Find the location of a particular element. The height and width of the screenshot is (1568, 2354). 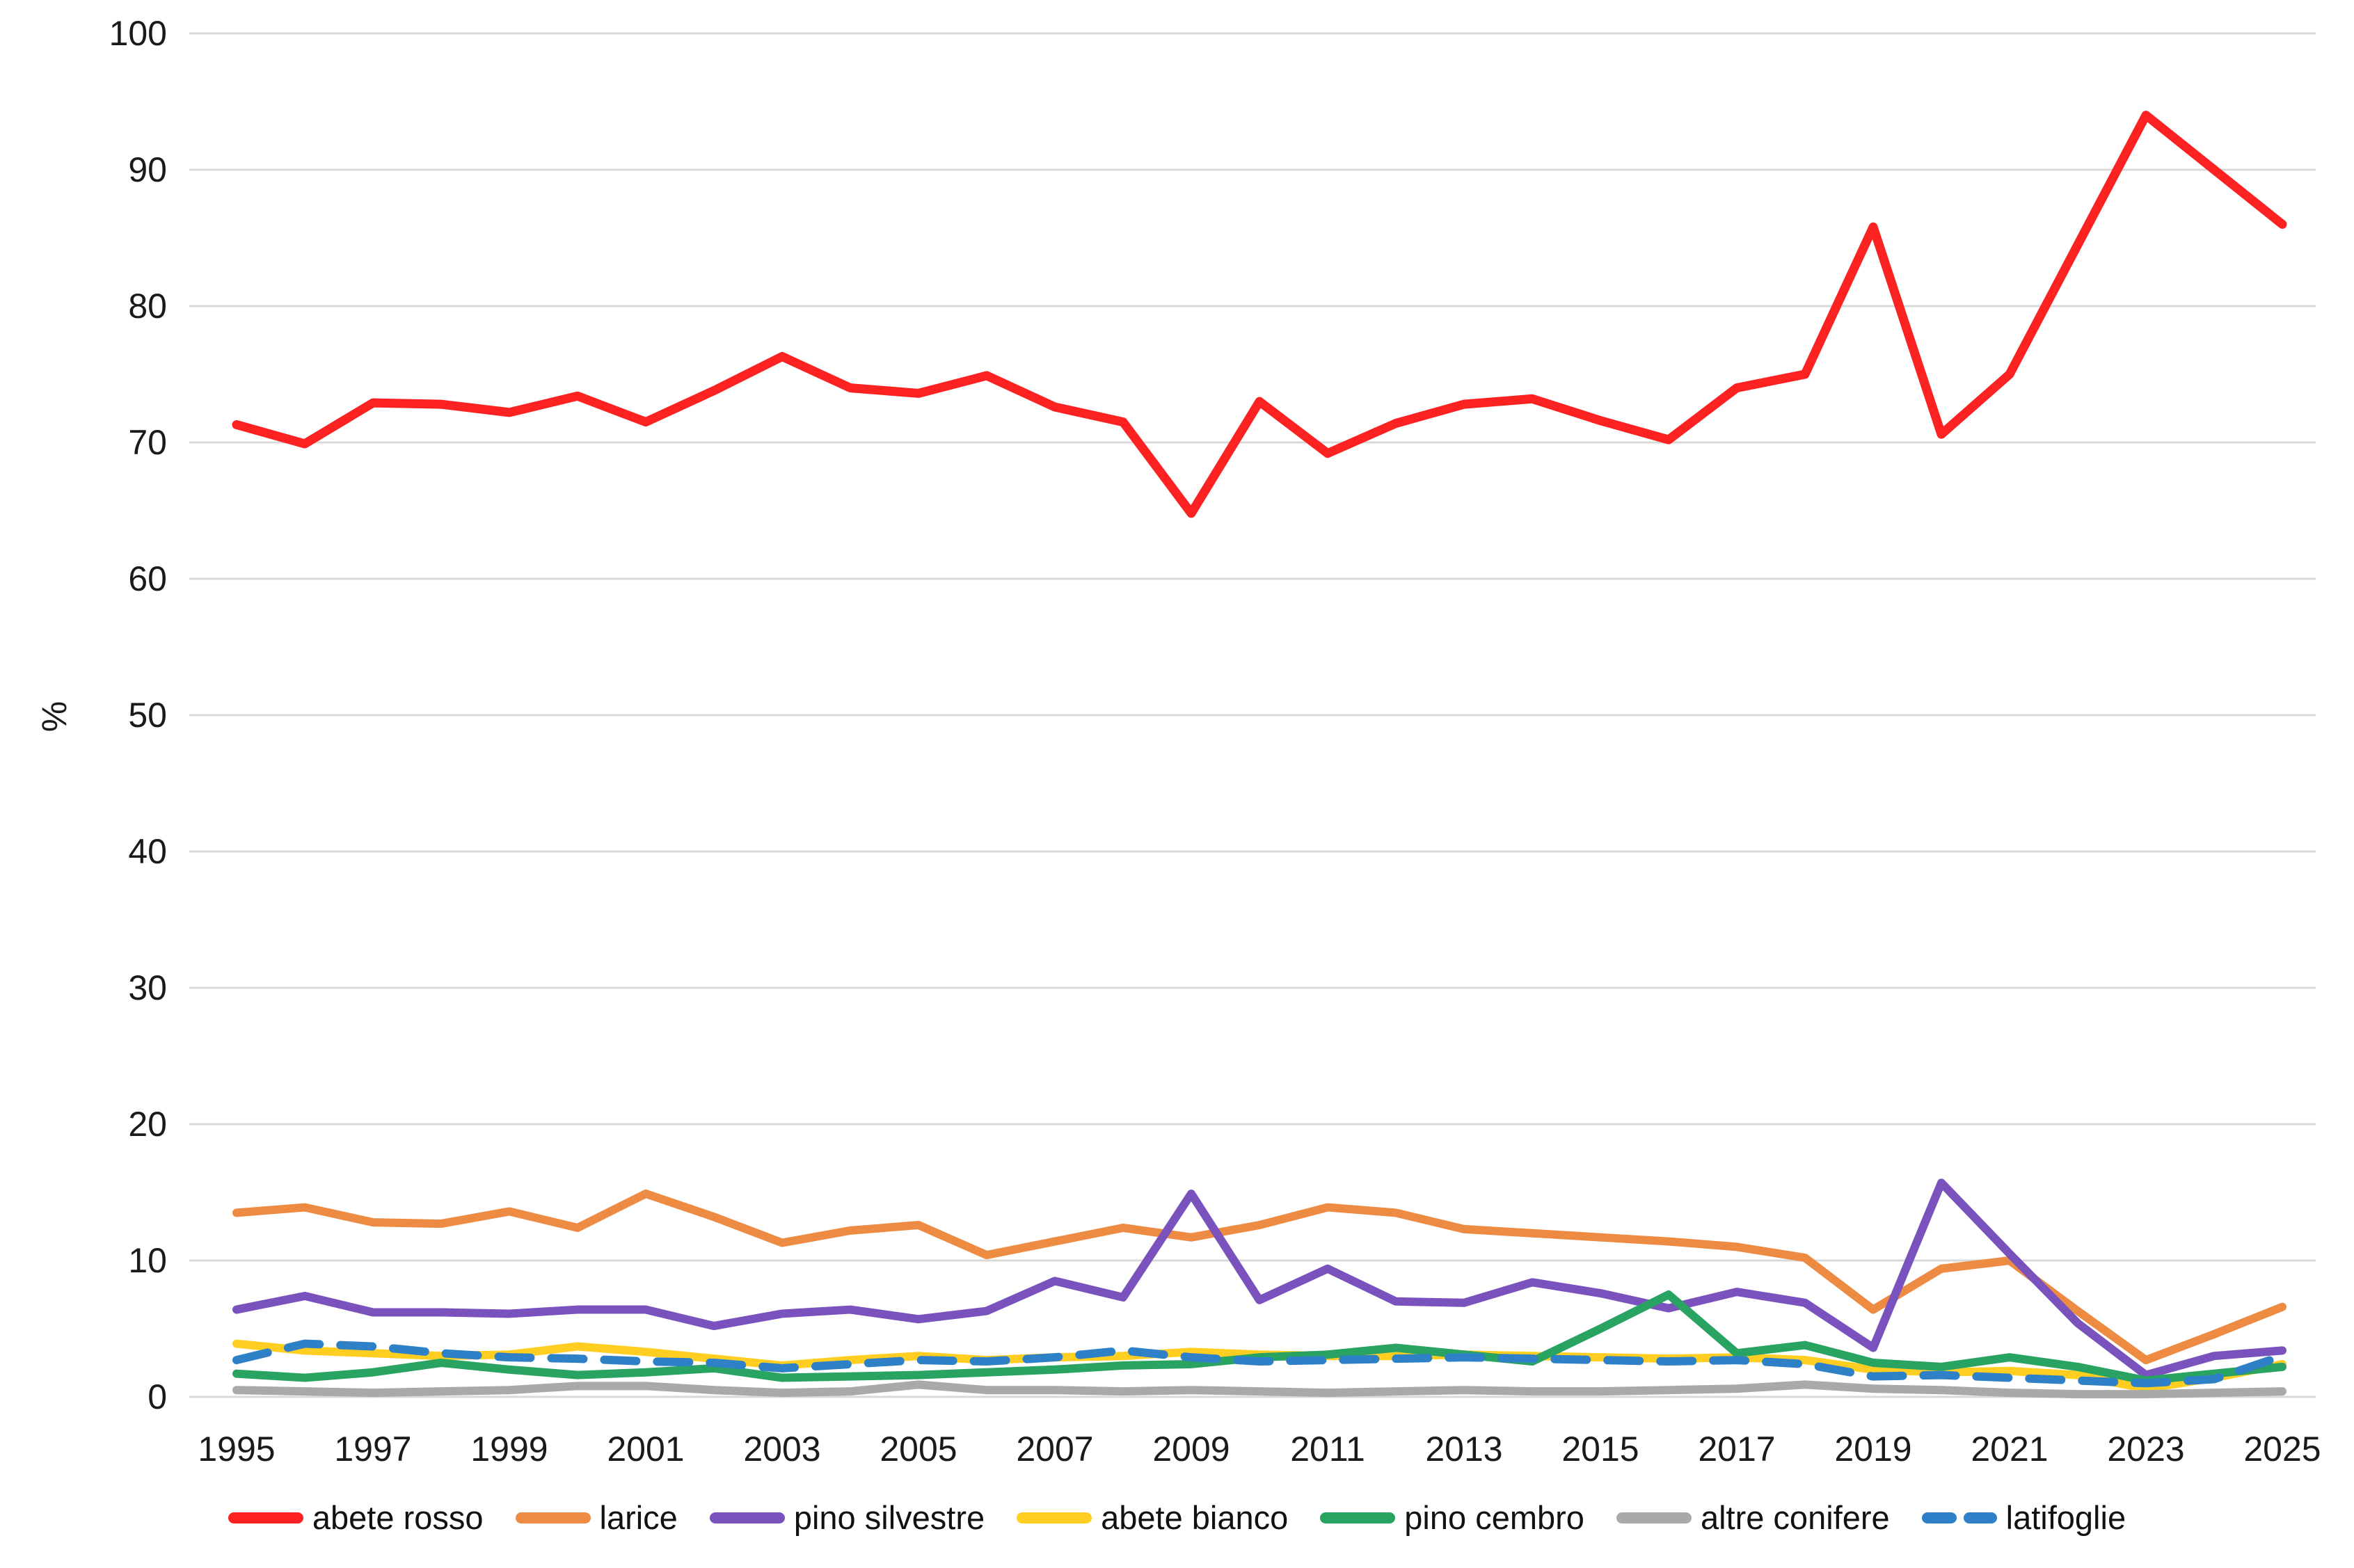

series-line-pino-silvestre is located at coordinates (1259, 1278).